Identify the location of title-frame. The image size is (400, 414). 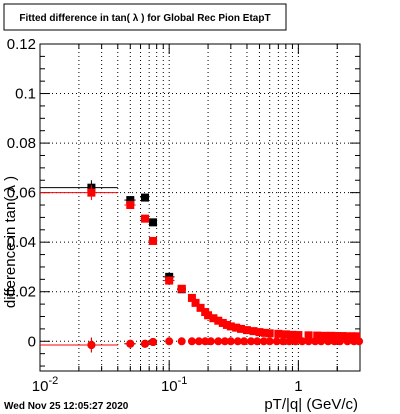
(145, 17).